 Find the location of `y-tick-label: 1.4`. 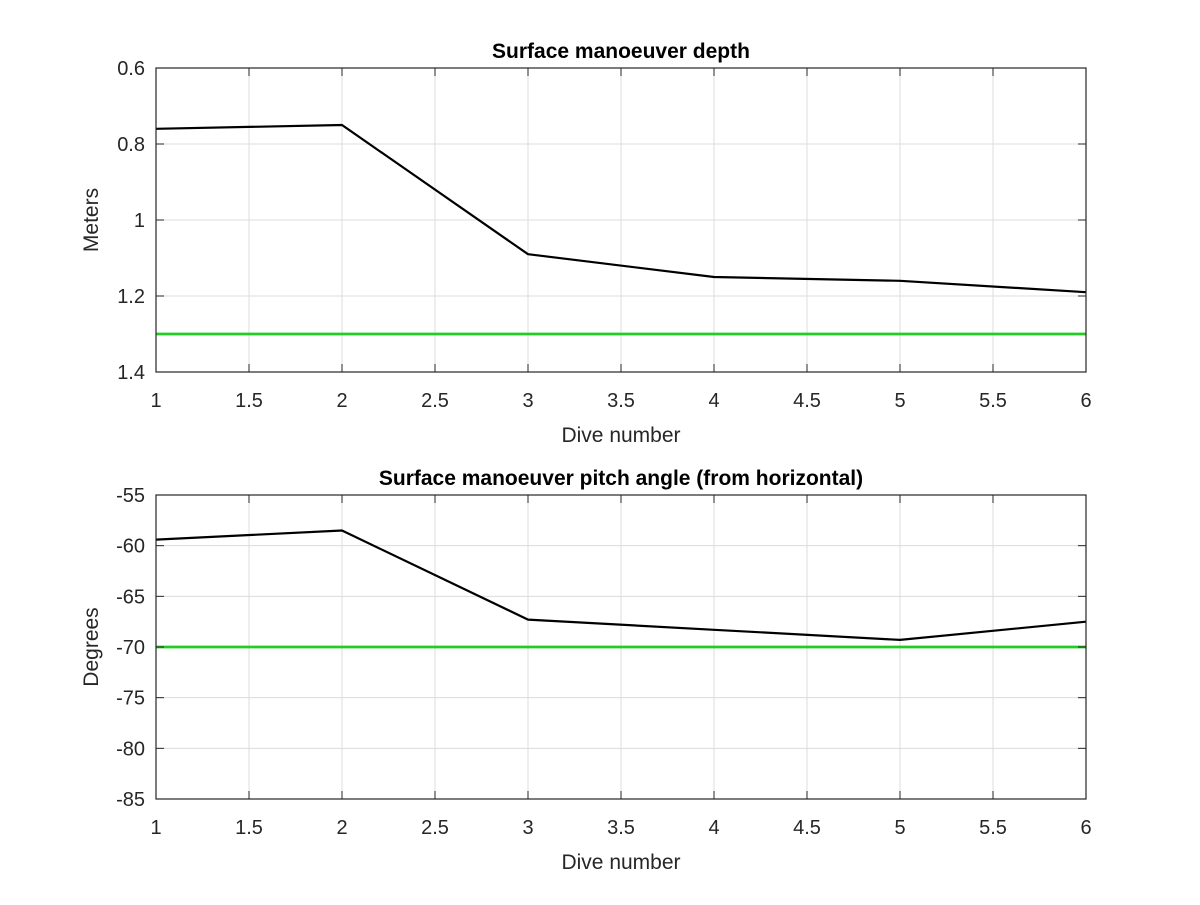

y-tick-label: 1.4 is located at coordinates (131, 373).